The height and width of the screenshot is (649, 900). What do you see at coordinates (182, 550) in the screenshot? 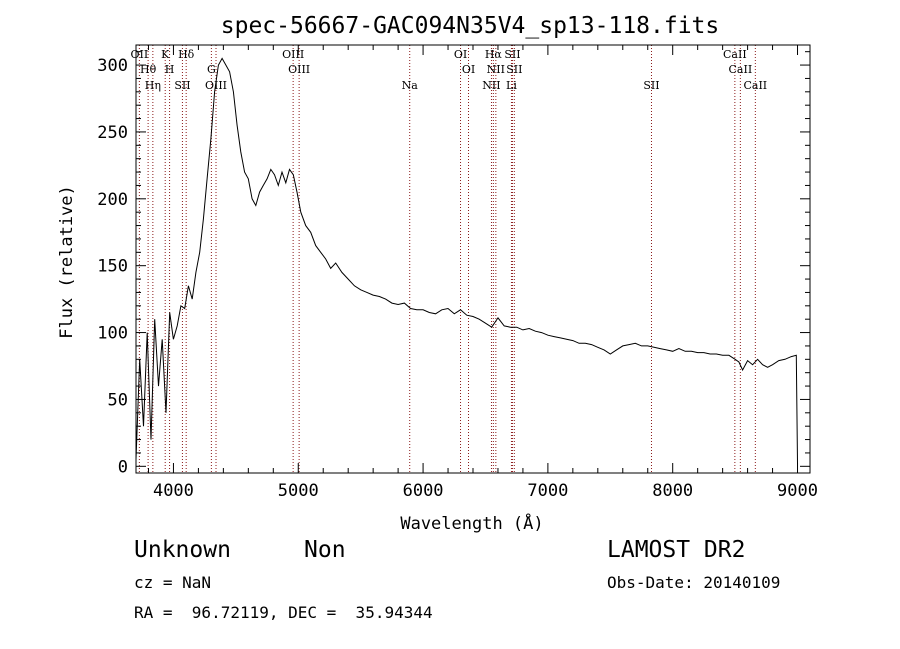
I see `object-class: Unknown` at bounding box center [182, 550].